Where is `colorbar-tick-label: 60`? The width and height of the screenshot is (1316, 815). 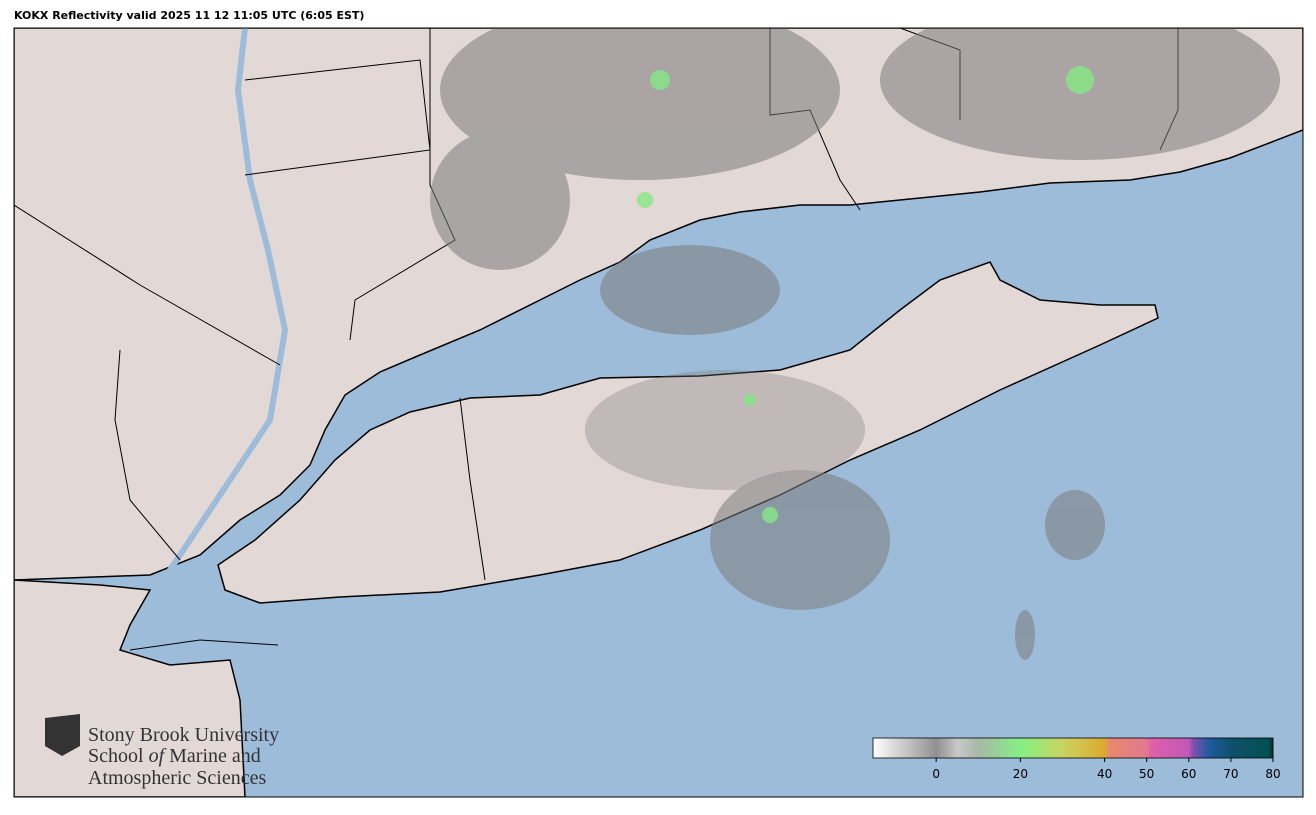 colorbar-tick-label: 60 is located at coordinates (1188, 774).